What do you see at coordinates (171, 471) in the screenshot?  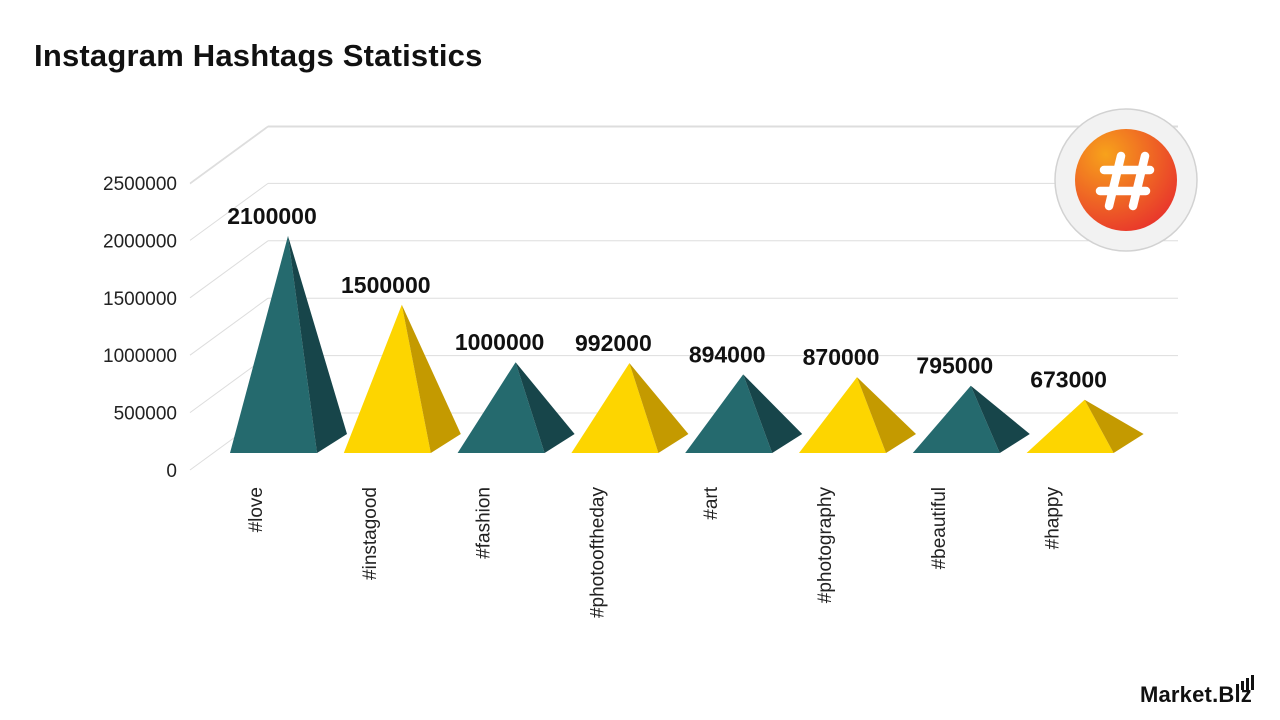 I see `y-tick-label: 0` at bounding box center [171, 471].